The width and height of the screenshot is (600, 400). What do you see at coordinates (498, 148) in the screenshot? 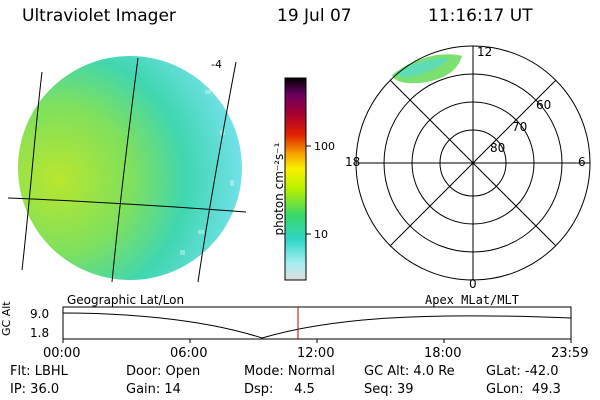
I see `lat-label-80: 80` at bounding box center [498, 148].